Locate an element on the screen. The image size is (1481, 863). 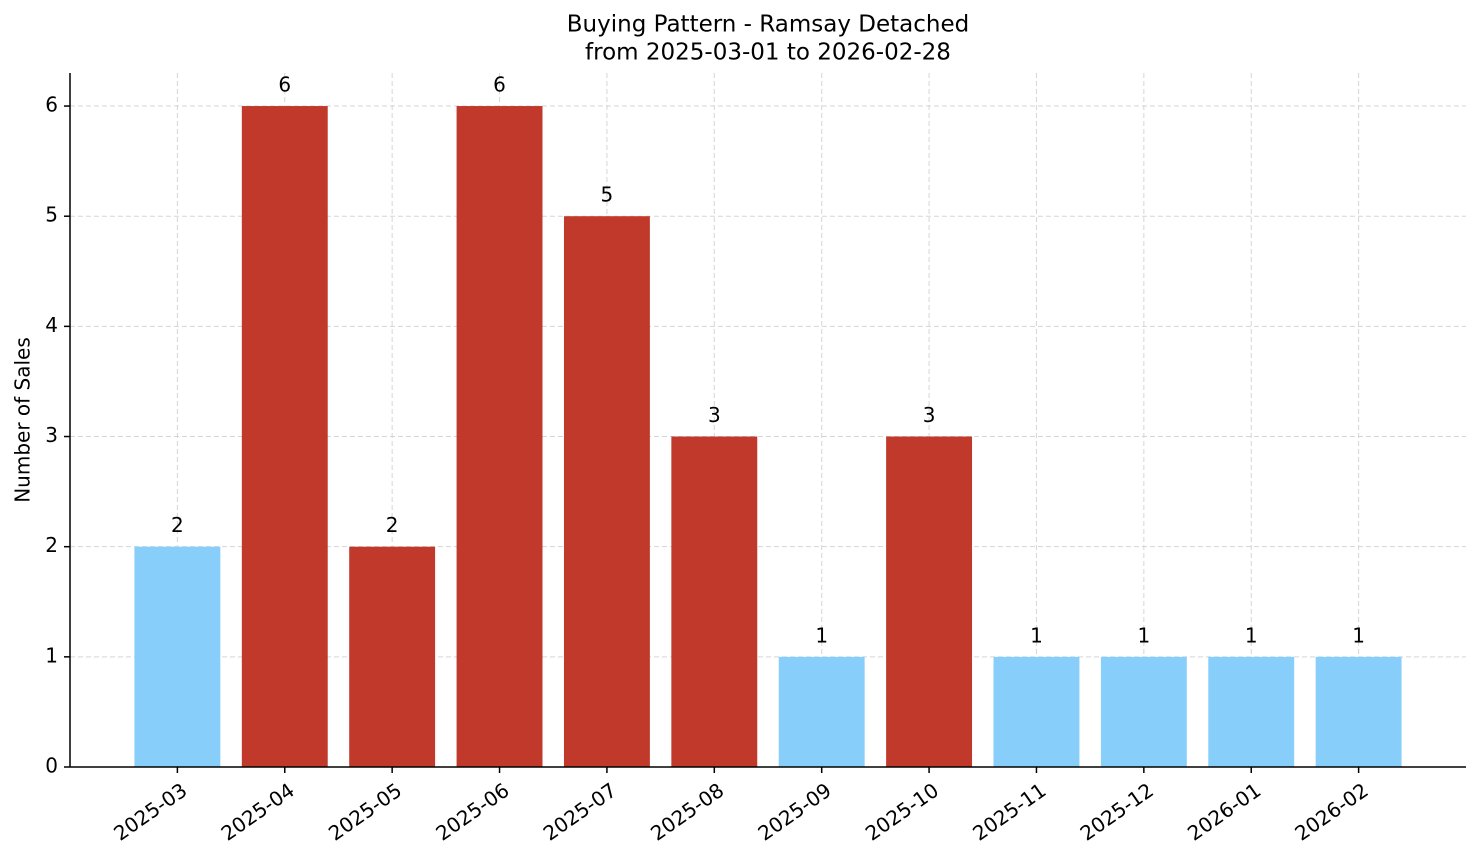
y-tick-label: 2 is located at coordinates (51, 545).